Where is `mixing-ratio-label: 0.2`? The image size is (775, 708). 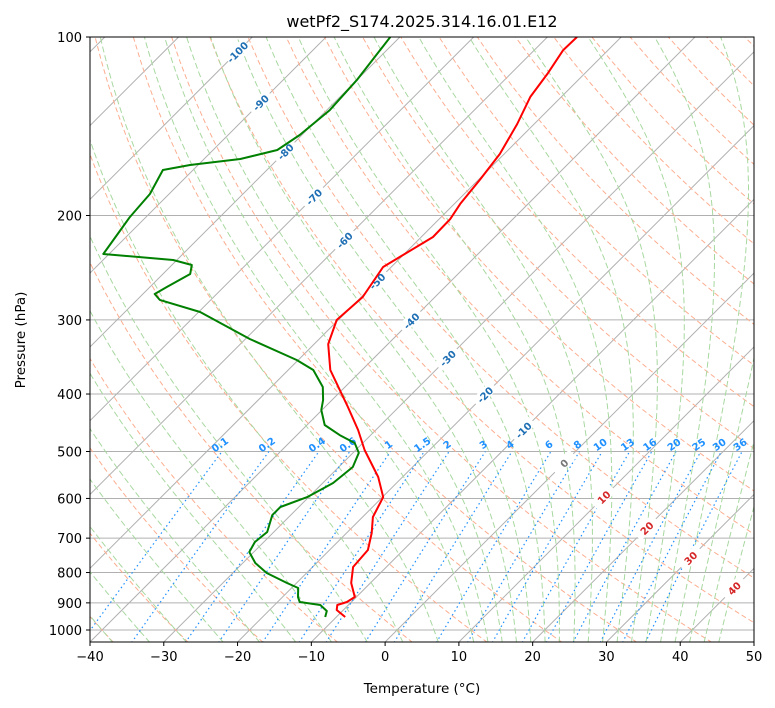
mixing-ratio-label: 0.2 is located at coordinates (267, 445).